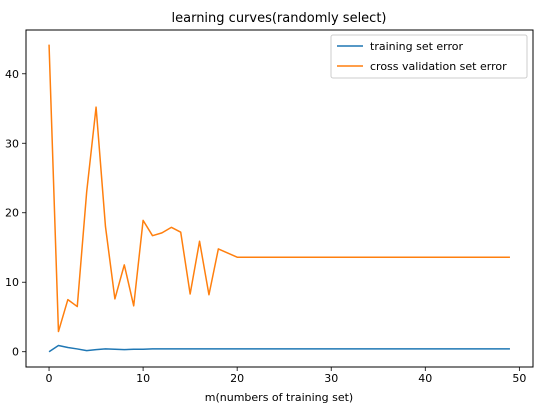  Describe the element at coordinates (12, 213) in the screenshot. I see `y-tick-label: 20` at that location.